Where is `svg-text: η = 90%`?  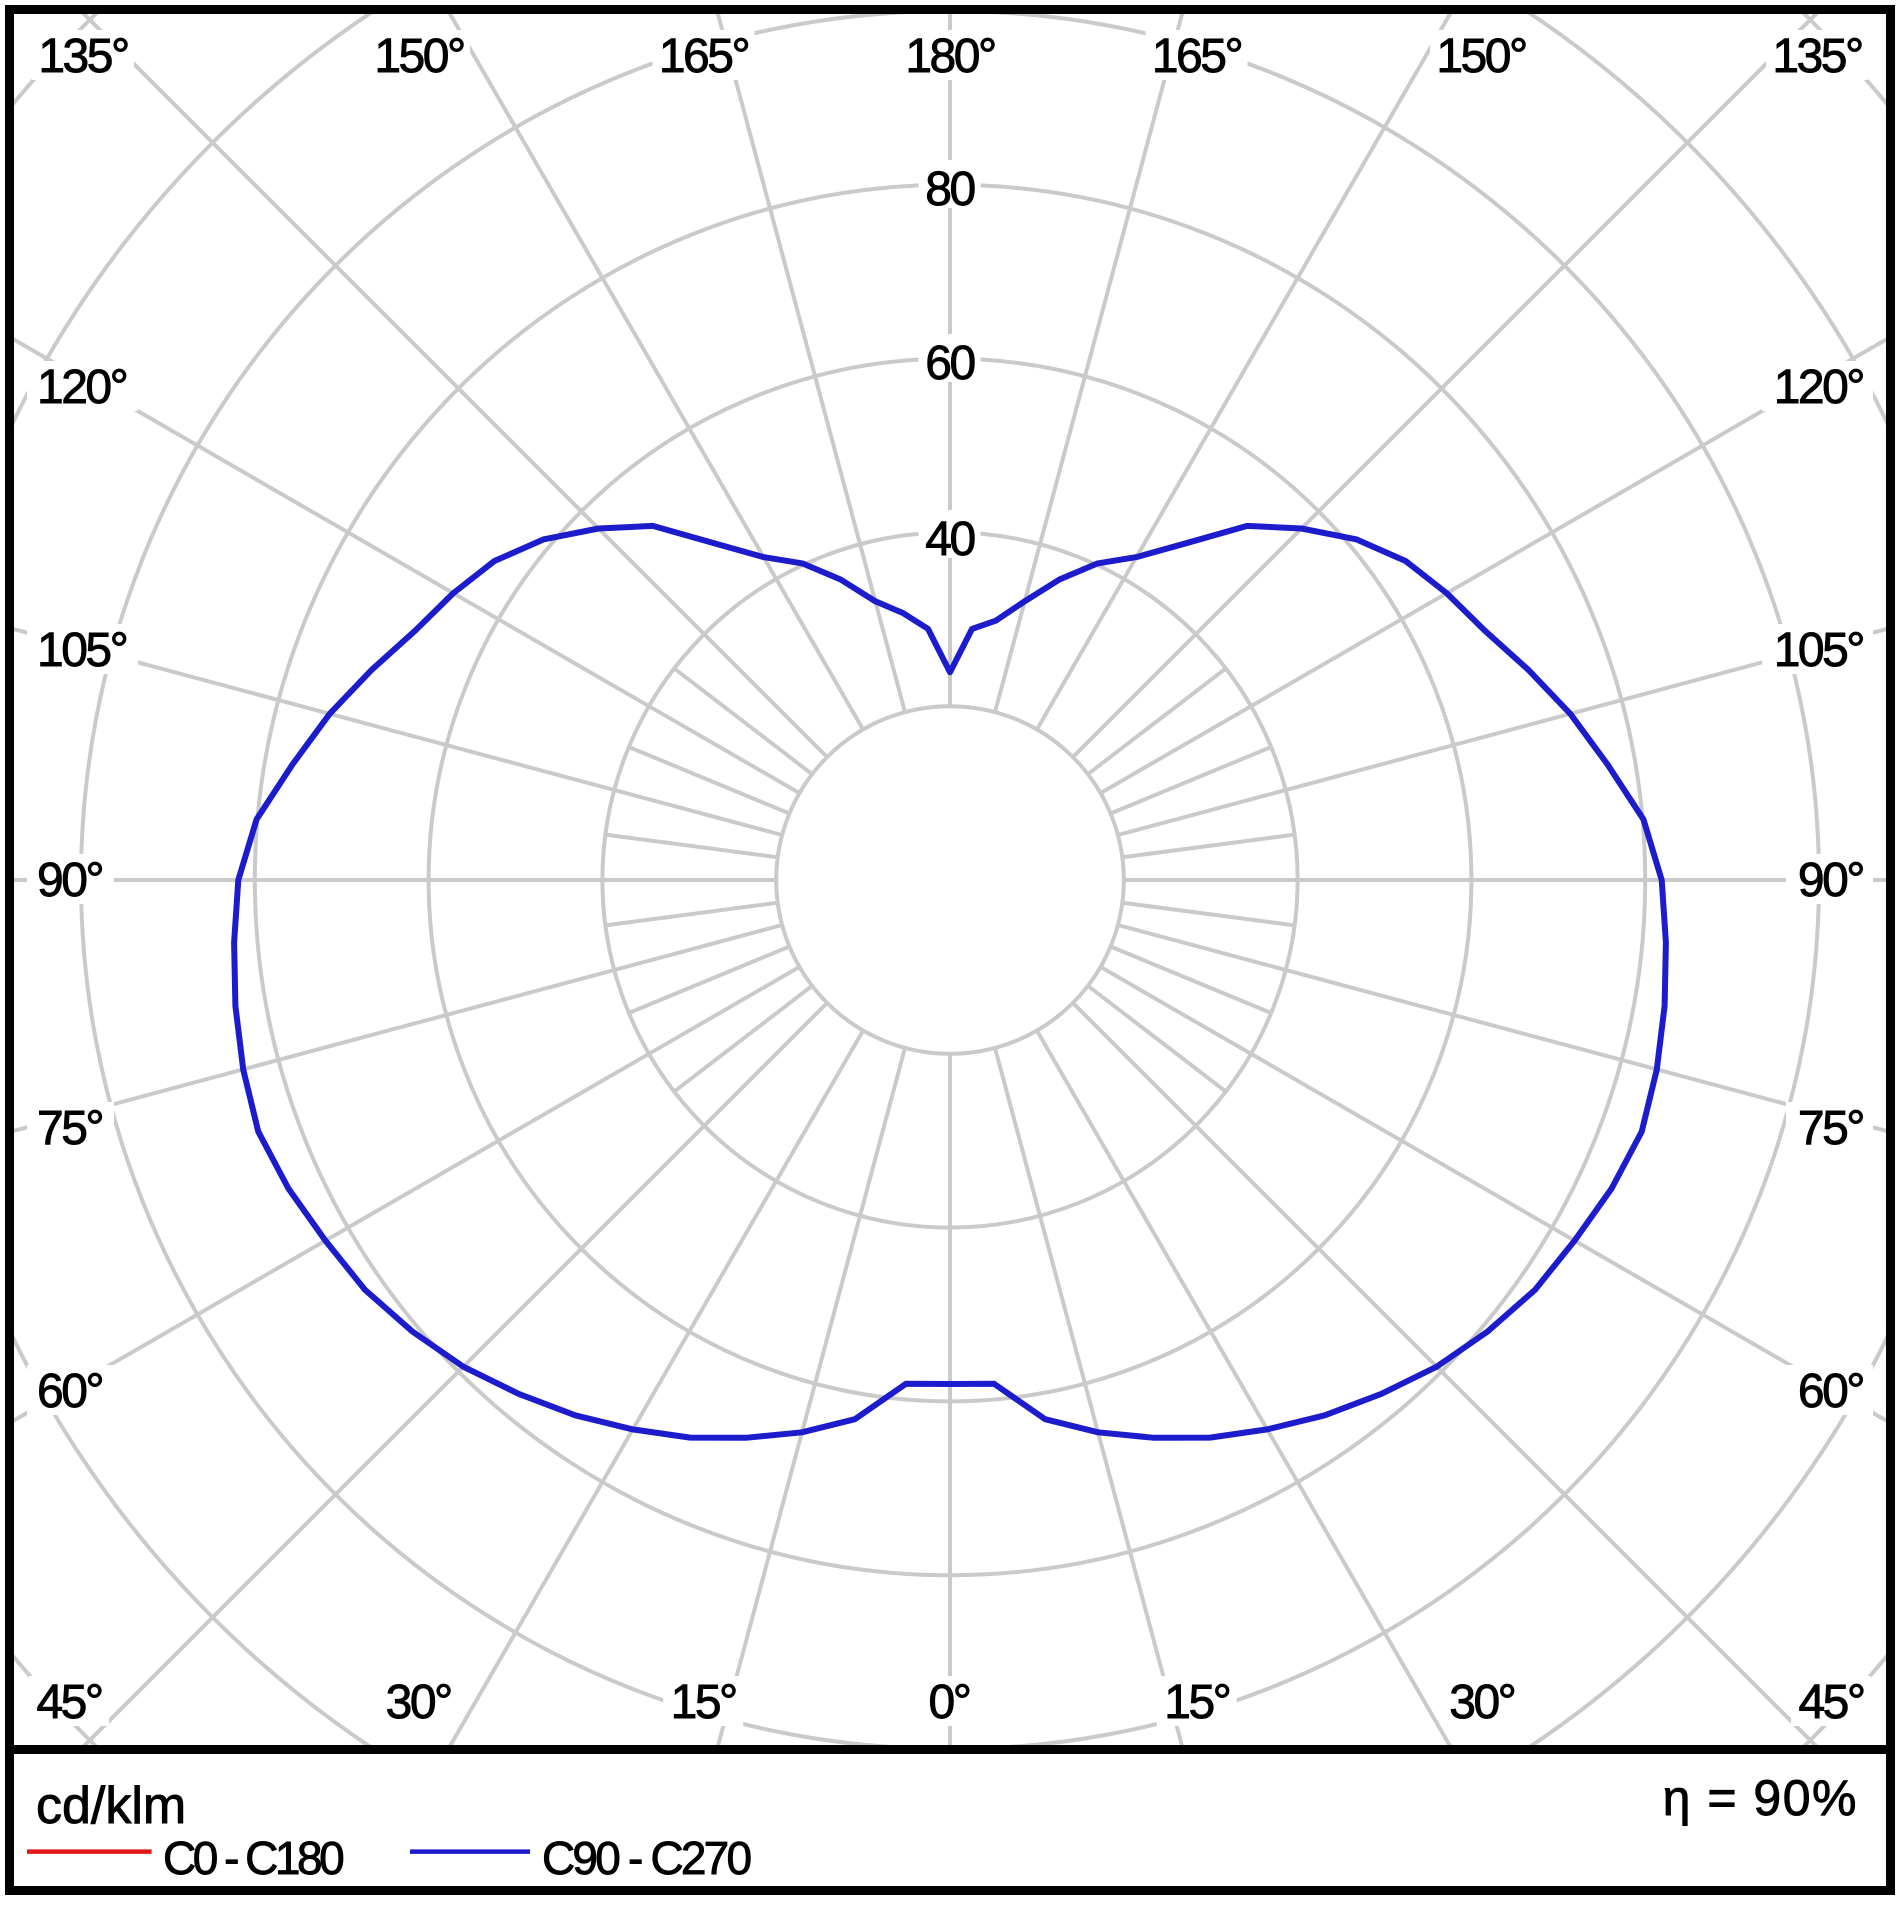 svg-text: η = 90% is located at coordinates (1760, 1798).